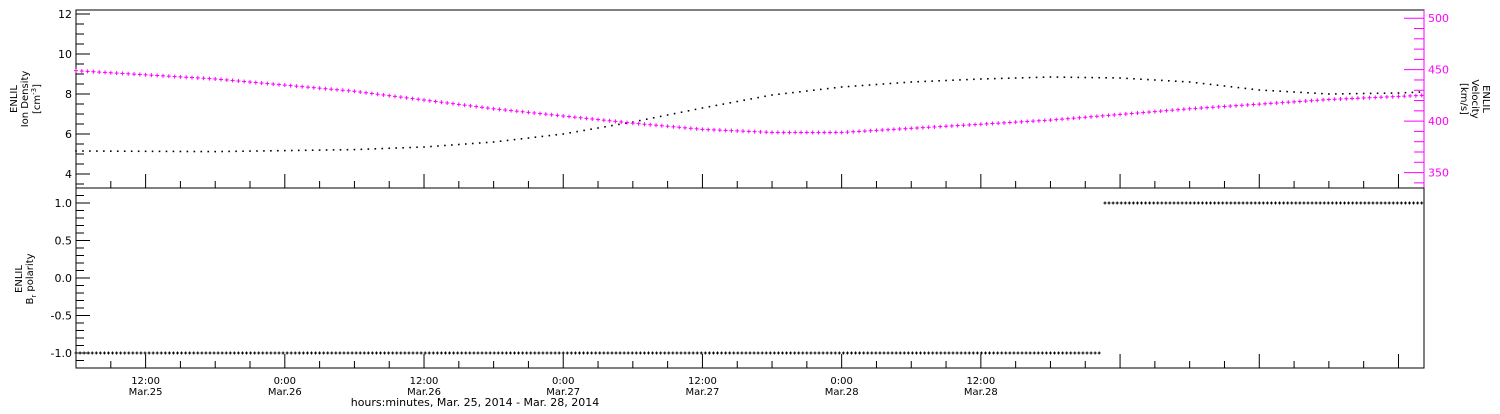  I want to click on x-tick-label-date: Mar.26, so click(424, 392).